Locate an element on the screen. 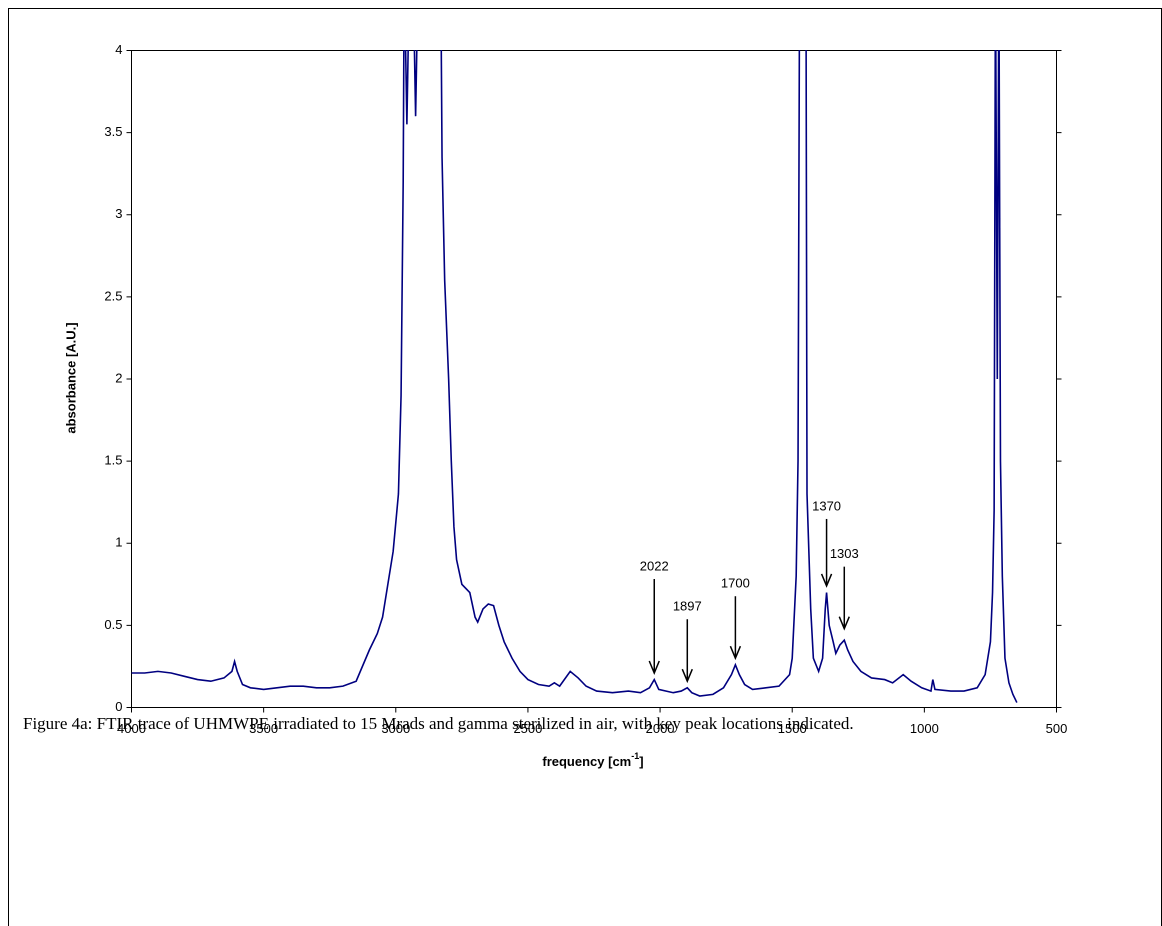 Image resolution: width=1162 pixels, height=926 pixels. x-label-sup: -1 is located at coordinates (635, 756).